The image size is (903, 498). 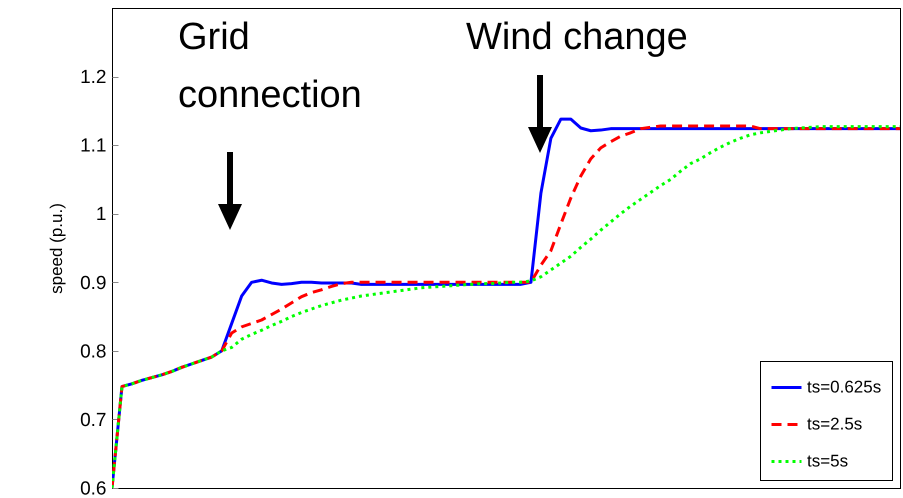 What do you see at coordinates (93, 351) in the screenshot?
I see `y-tick-label: 0.8` at bounding box center [93, 351].